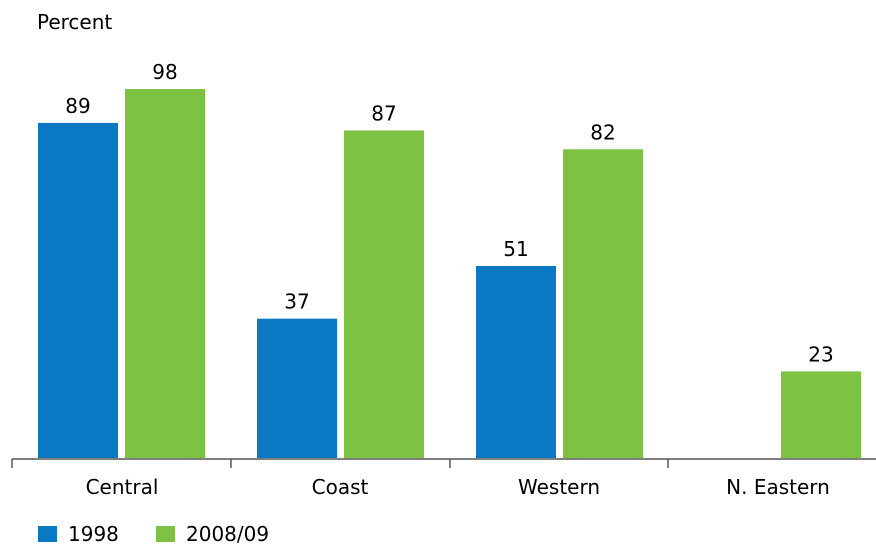 This screenshot has width=876, height=548. I want to click on bar-central-1998, so click(78, 290).